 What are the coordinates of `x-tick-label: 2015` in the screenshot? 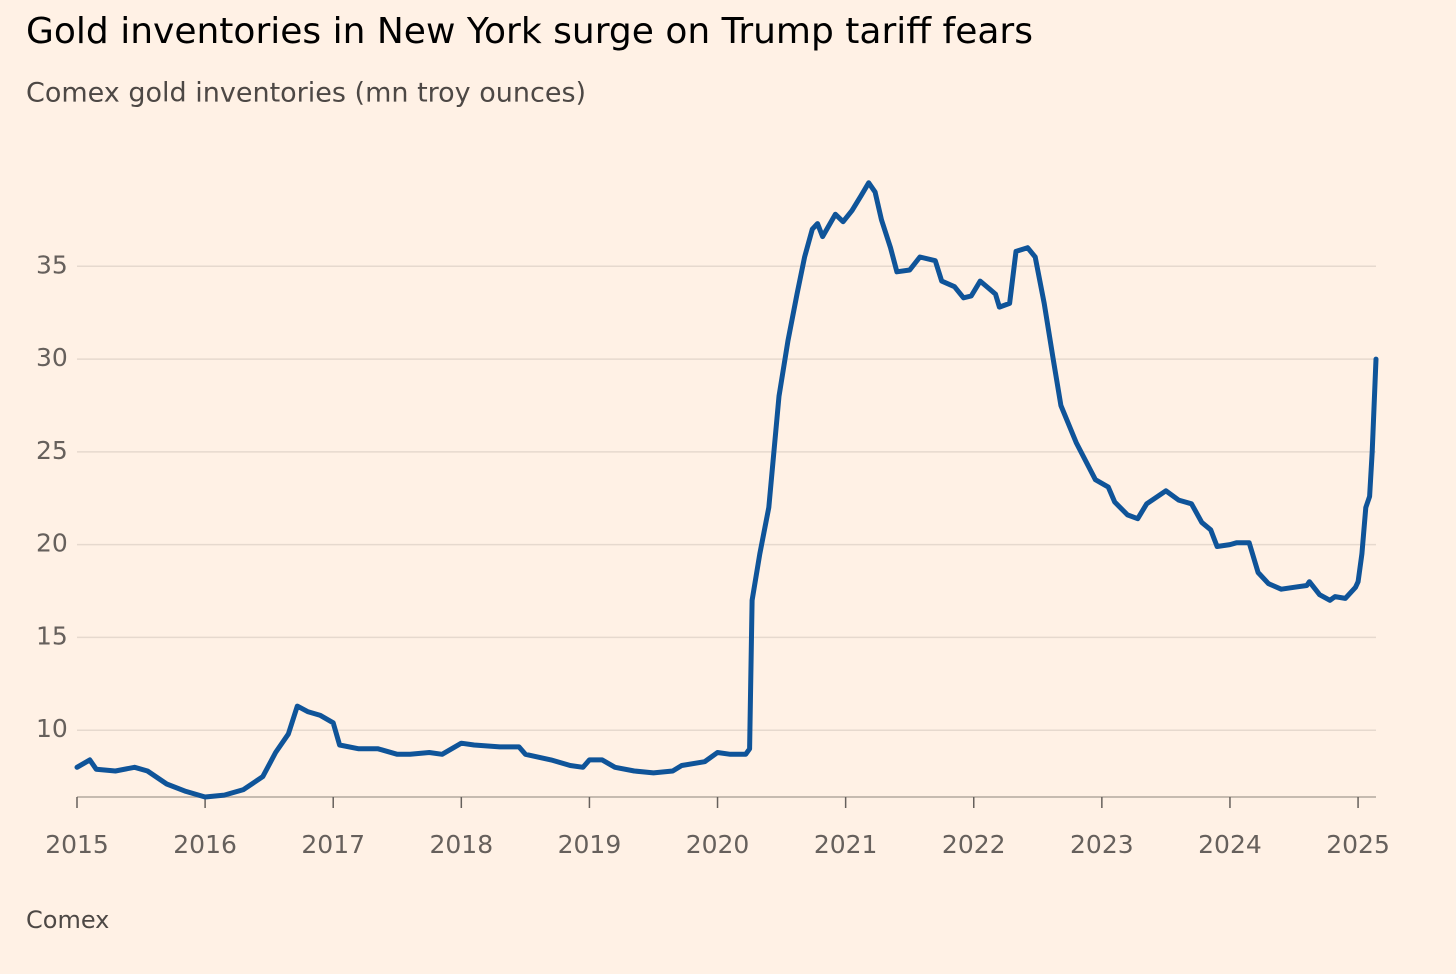 It's located at (77, 844).